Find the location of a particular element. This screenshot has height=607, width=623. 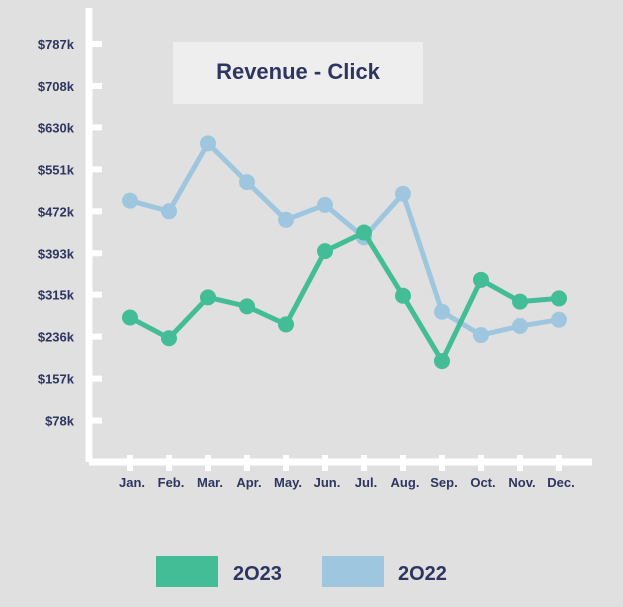

x-tick-label: Jan. is located at coordinates (132, 482).